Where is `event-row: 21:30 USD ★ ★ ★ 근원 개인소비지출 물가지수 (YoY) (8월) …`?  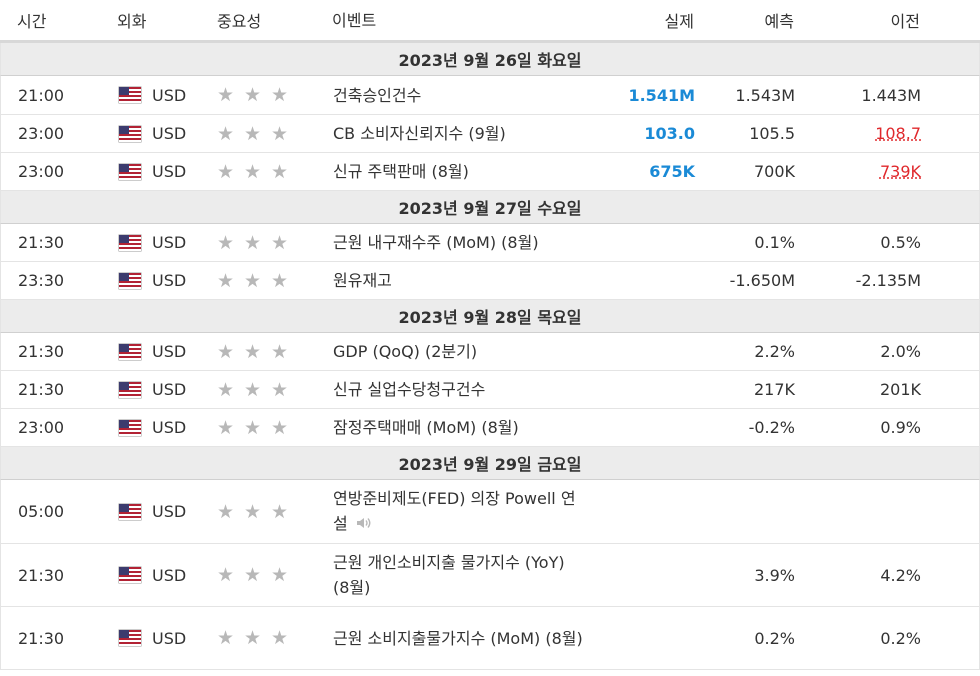
event-row: 21:30 USD ★ ★ ★ 근원 개인소비지출 물가지수 (YoY) (8월) … is located at coordinates (490, 575).